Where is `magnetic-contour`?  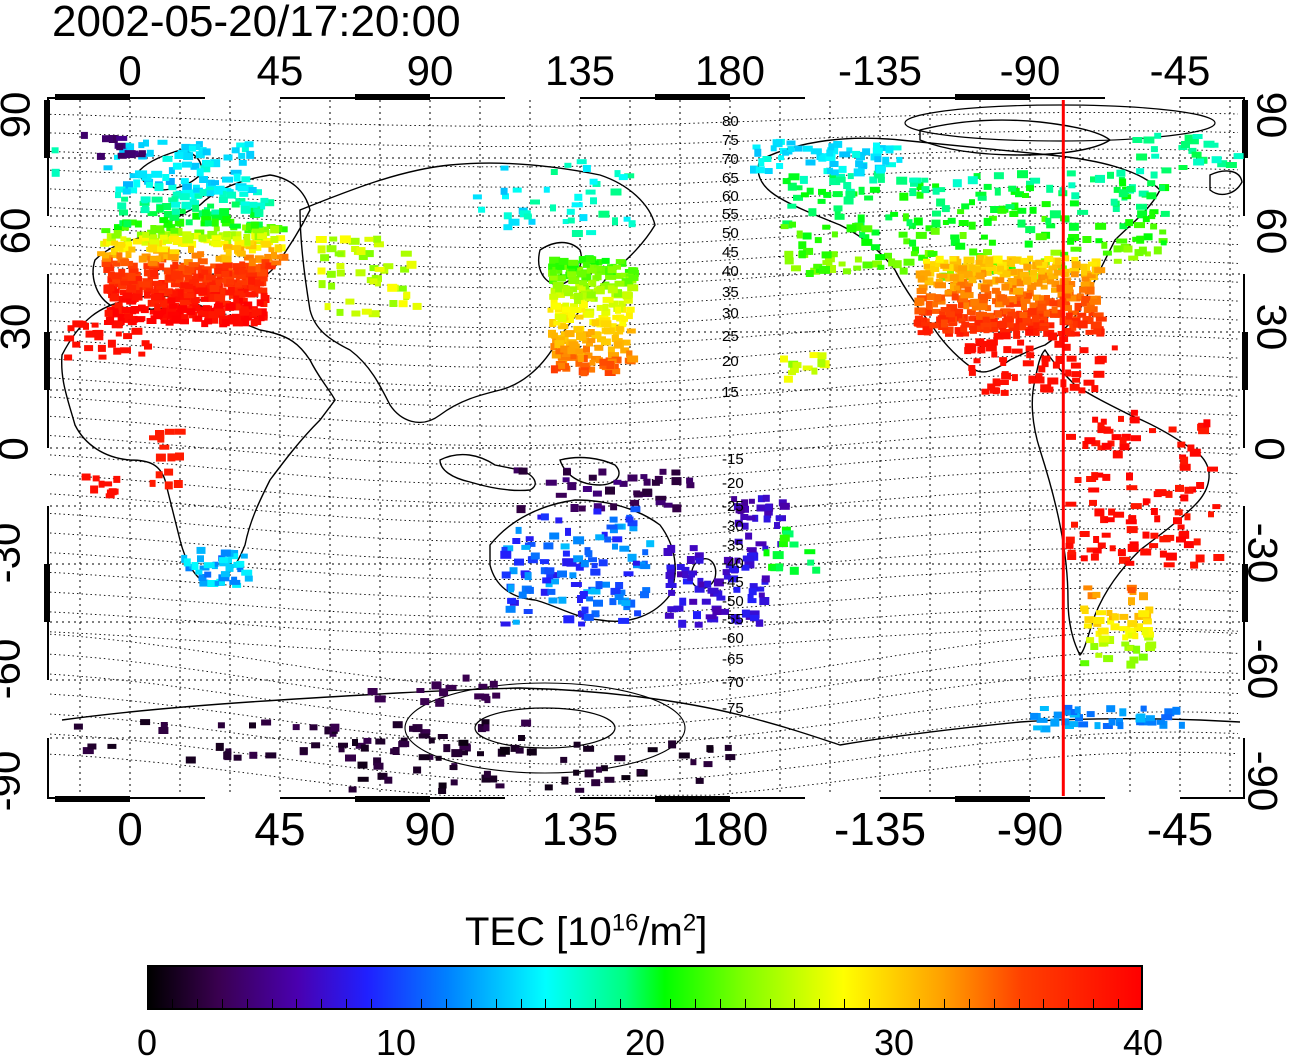
magnetic-contour is located at coordinates (644, 641).